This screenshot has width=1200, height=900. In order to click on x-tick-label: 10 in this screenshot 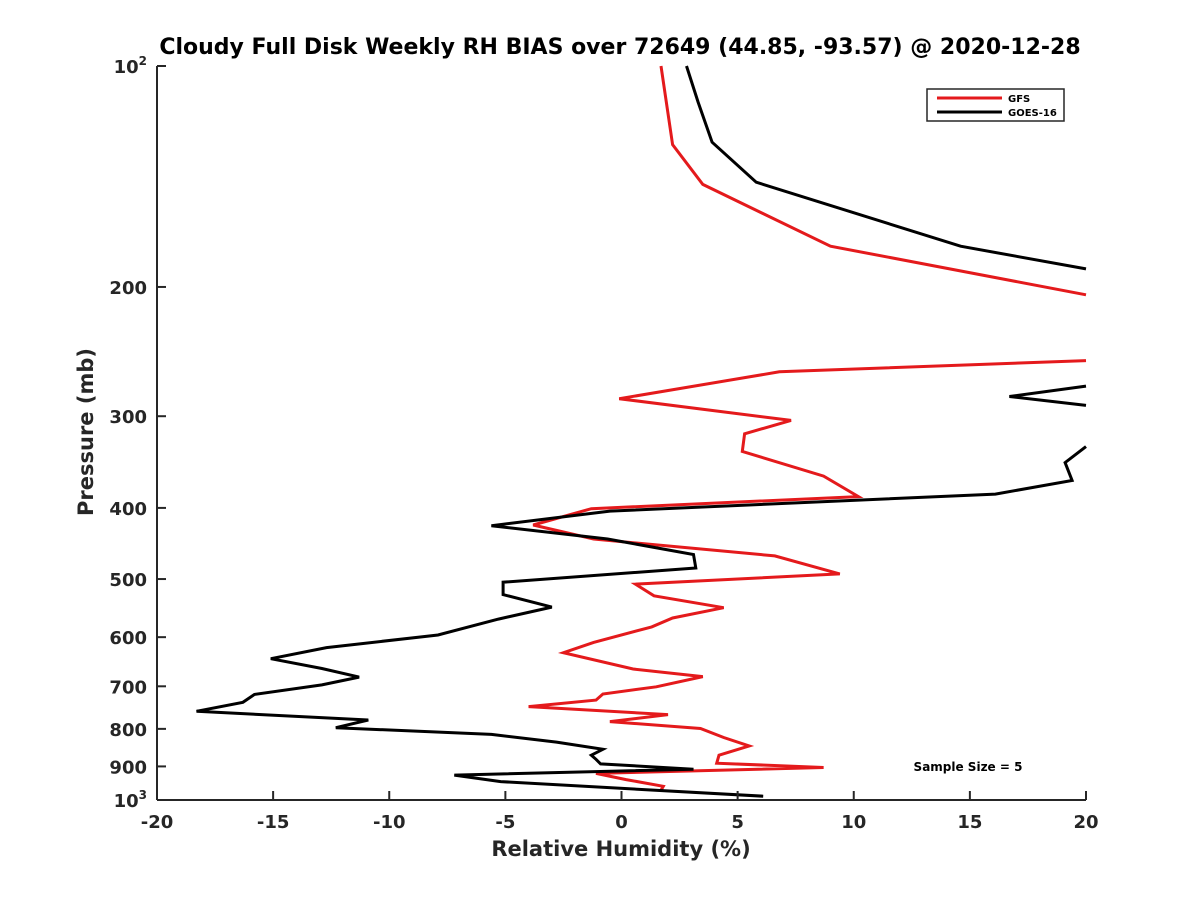, I will do `click(853, 822)`.